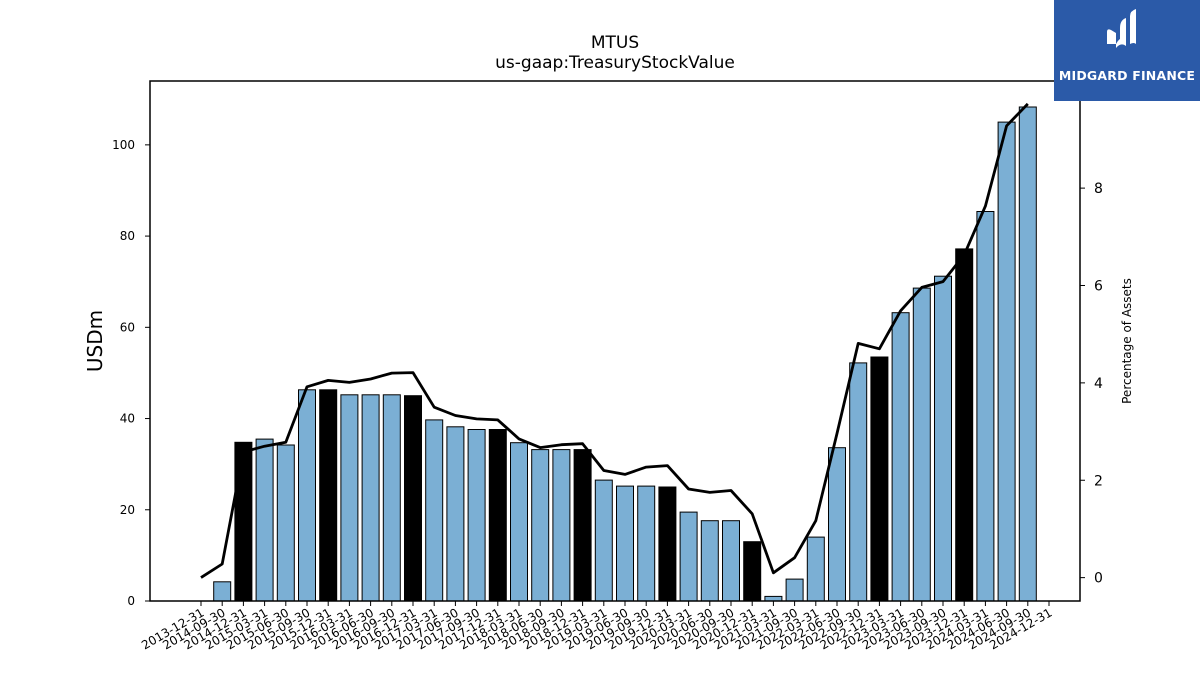 This screenshot has height=675, width=1200. What do you see at coordinates (123, 145) in the screenshot?
I see `y-tick-label: 100` at bounding box center [123, 145].